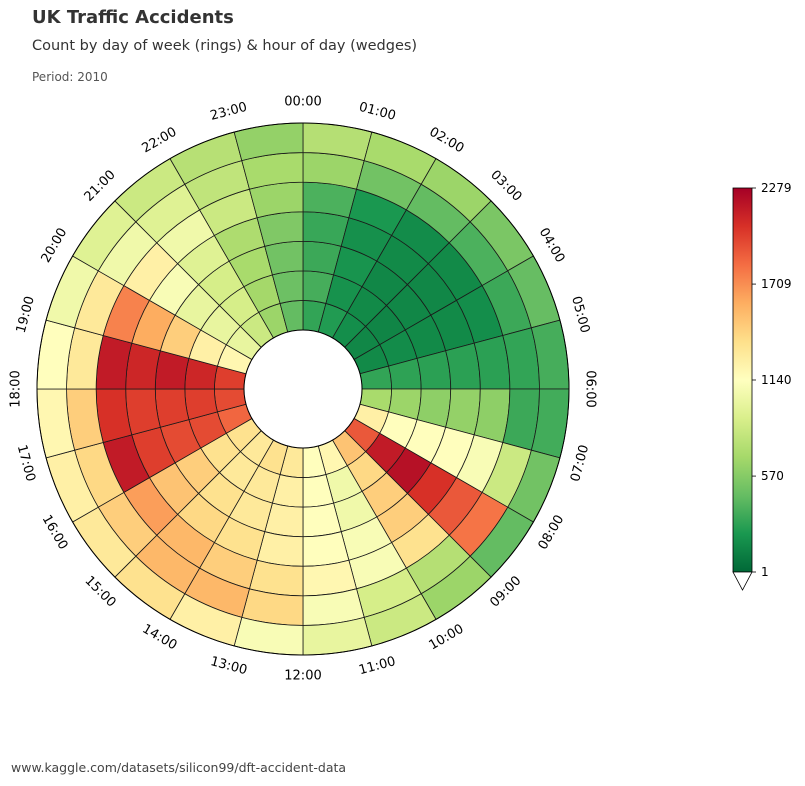 This screenshot has height=786, width=805. What do you see at coordinates (100, 591) in the screenshot?
I see `hour-label: 15:00` at bounding box center [100, 591].